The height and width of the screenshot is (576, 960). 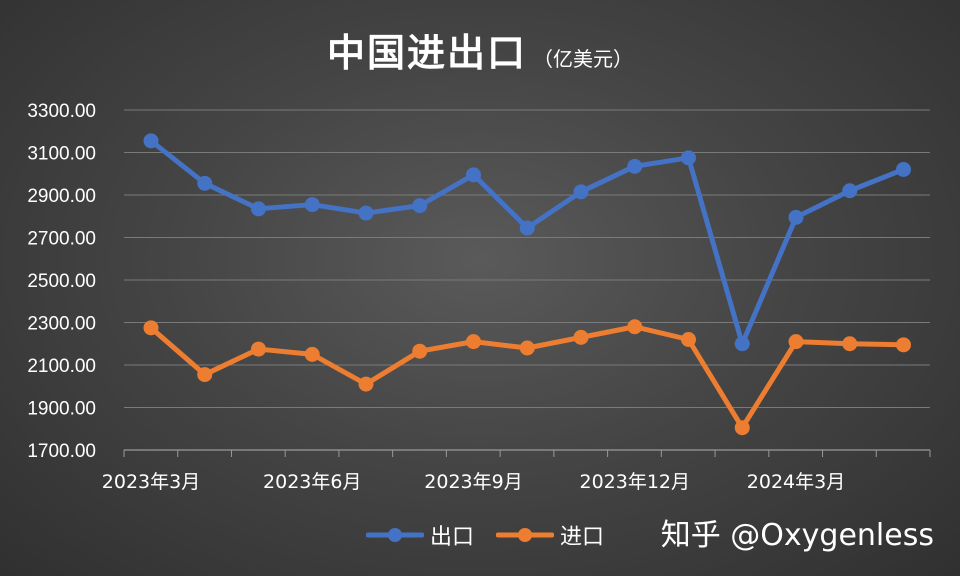 I want to click on legend-label-import: 进口, so click(x=582, y=537).